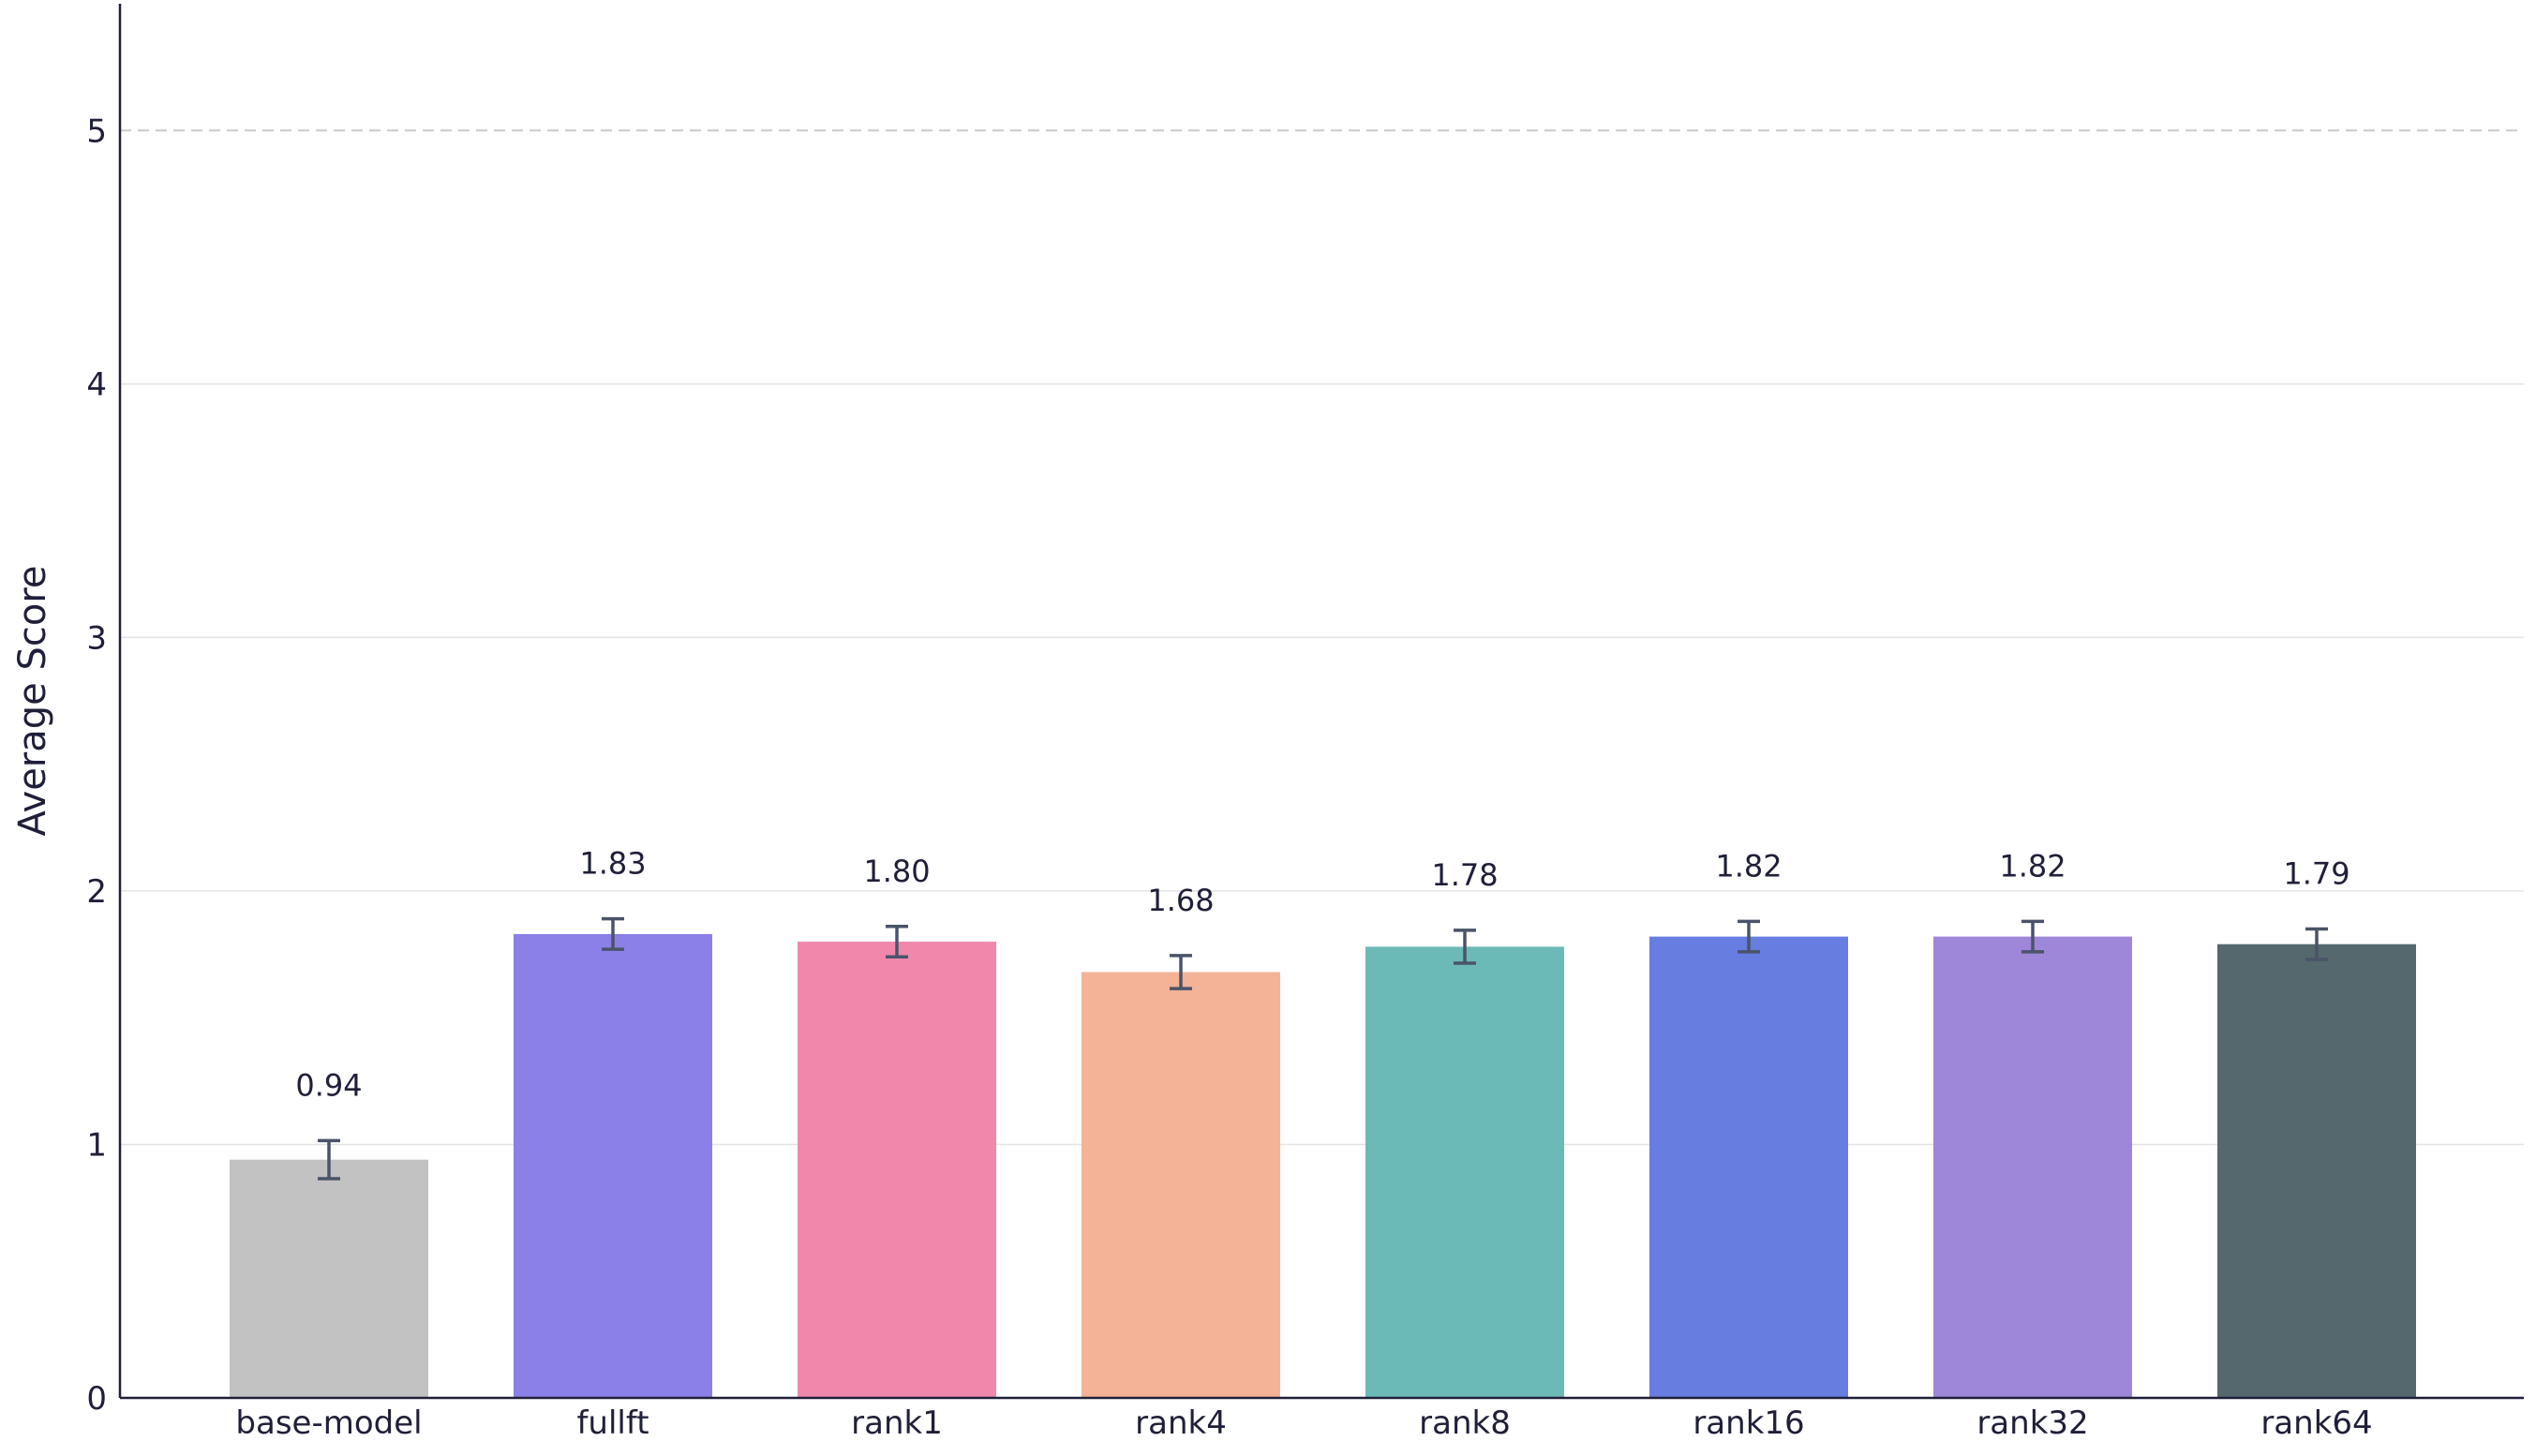  I want to click on y-tick-label: 2, so click(96, 892).